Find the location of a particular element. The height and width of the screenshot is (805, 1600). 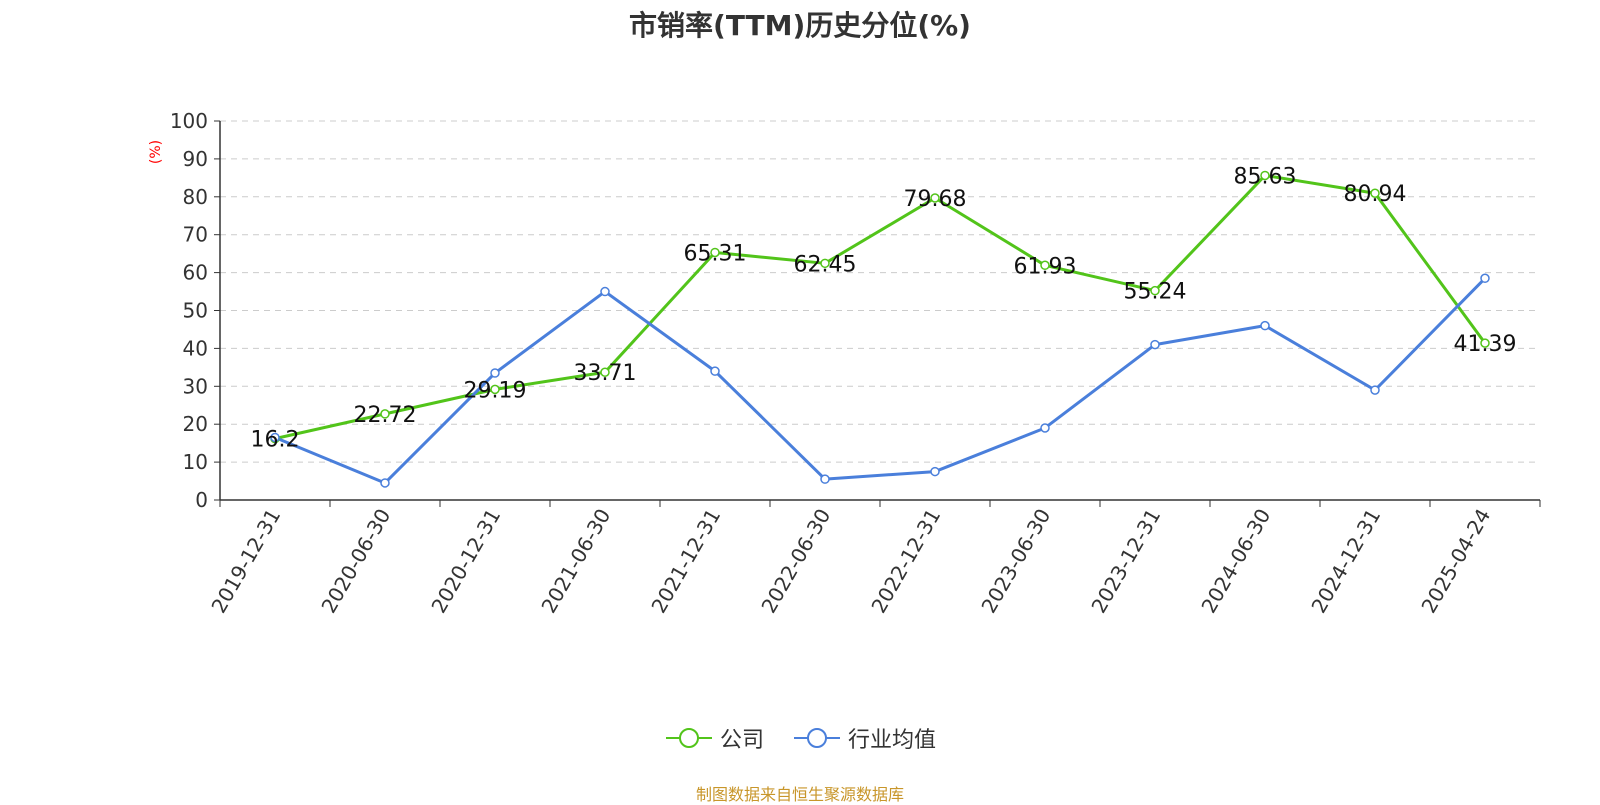

data-label: 55.24 is located at coordinates (1155, 292).